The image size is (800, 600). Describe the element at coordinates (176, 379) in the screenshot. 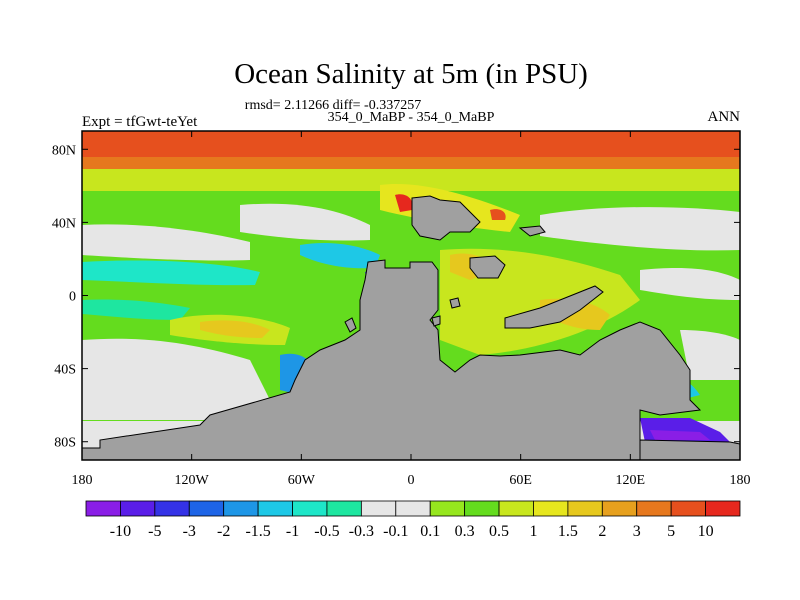

I see `zone-spac-white` at that location.